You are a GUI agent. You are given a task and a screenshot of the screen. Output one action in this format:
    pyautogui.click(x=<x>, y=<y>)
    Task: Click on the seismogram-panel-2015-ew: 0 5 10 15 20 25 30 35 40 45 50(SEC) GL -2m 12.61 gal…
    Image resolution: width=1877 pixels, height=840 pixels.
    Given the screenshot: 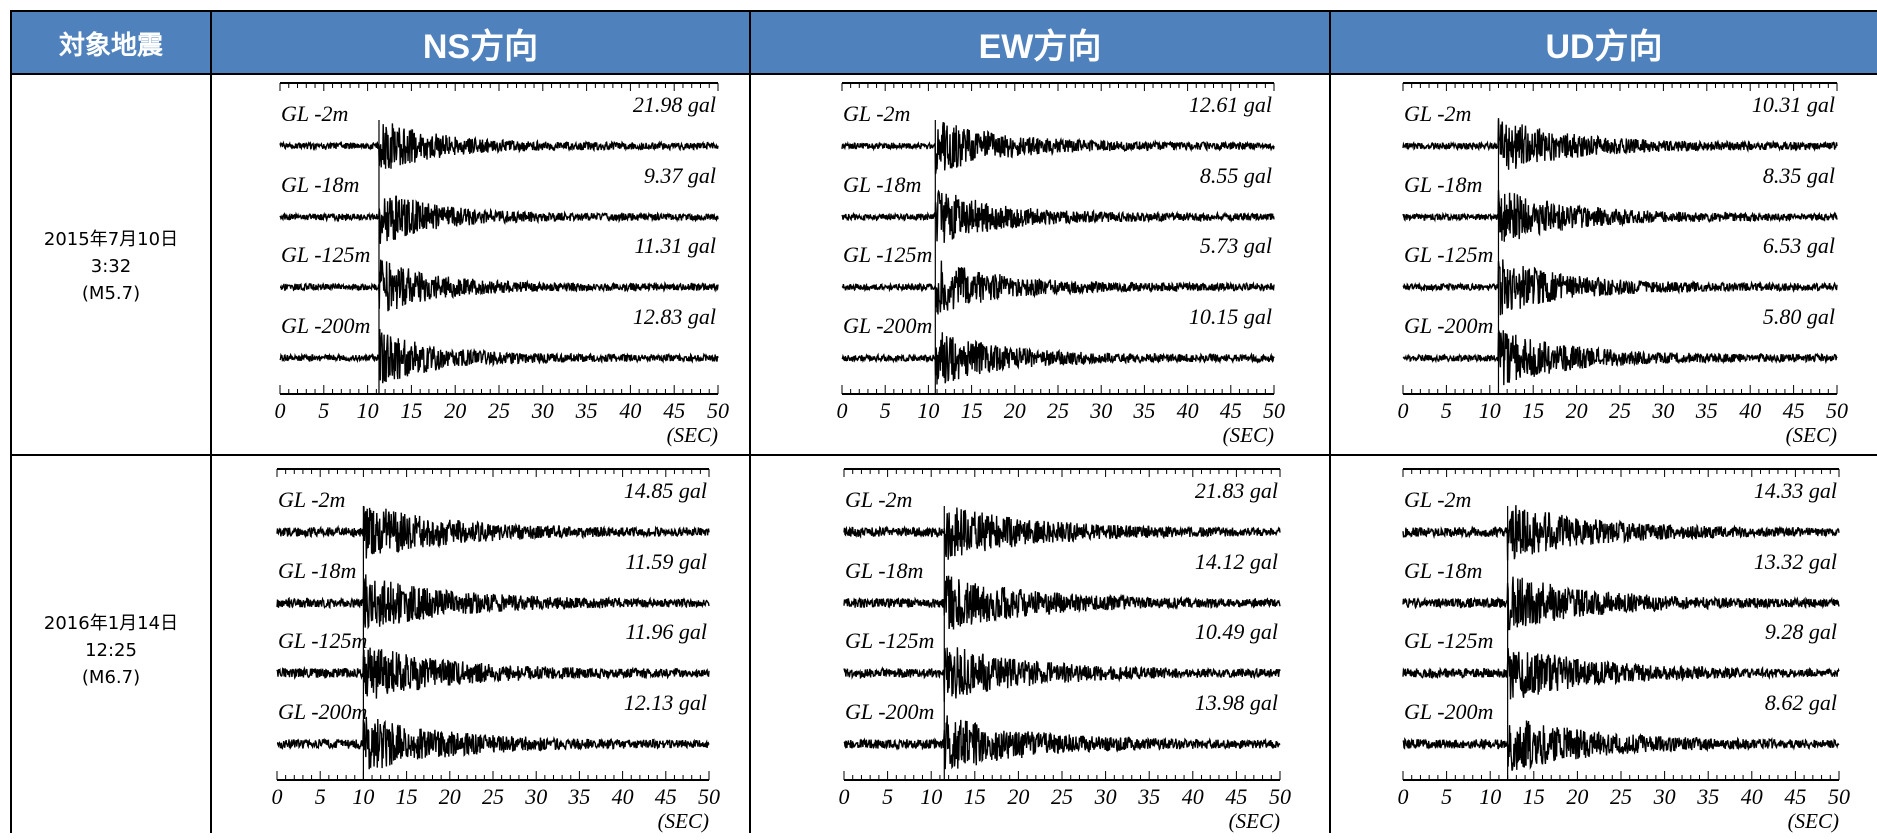 What is the action you would take?
    pyautogui.click(x=1061, y=264)
    